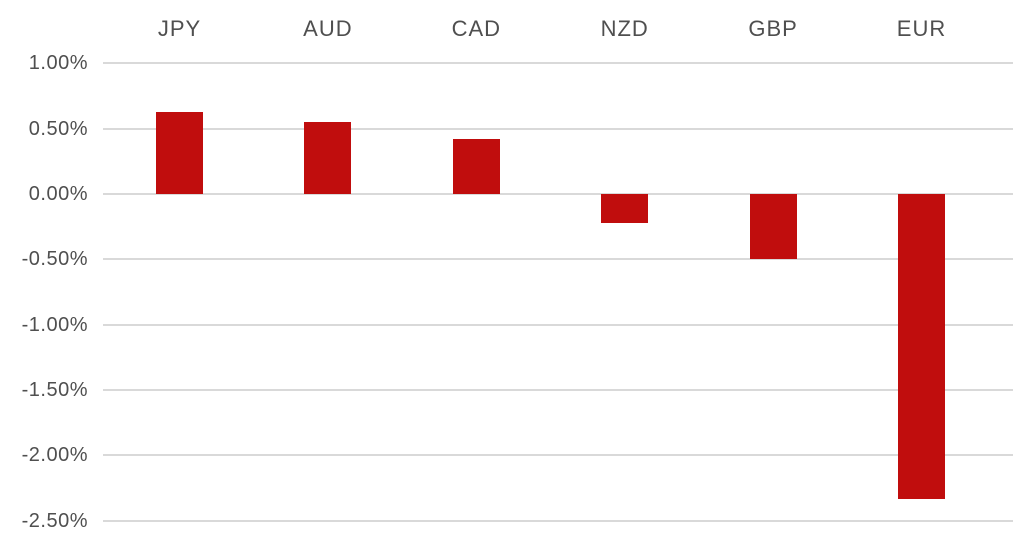 The height and width of the screenshot is (550, 1024). Describe the element at coordinates (179, 28) in the screenshot. I see `category-label-jpy: JPY` at that location.